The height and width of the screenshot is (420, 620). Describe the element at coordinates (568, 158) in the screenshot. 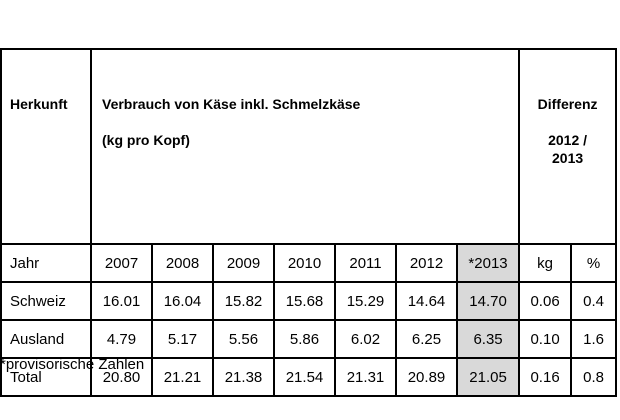

I see `header-difference-period-end: 2013` at that location.